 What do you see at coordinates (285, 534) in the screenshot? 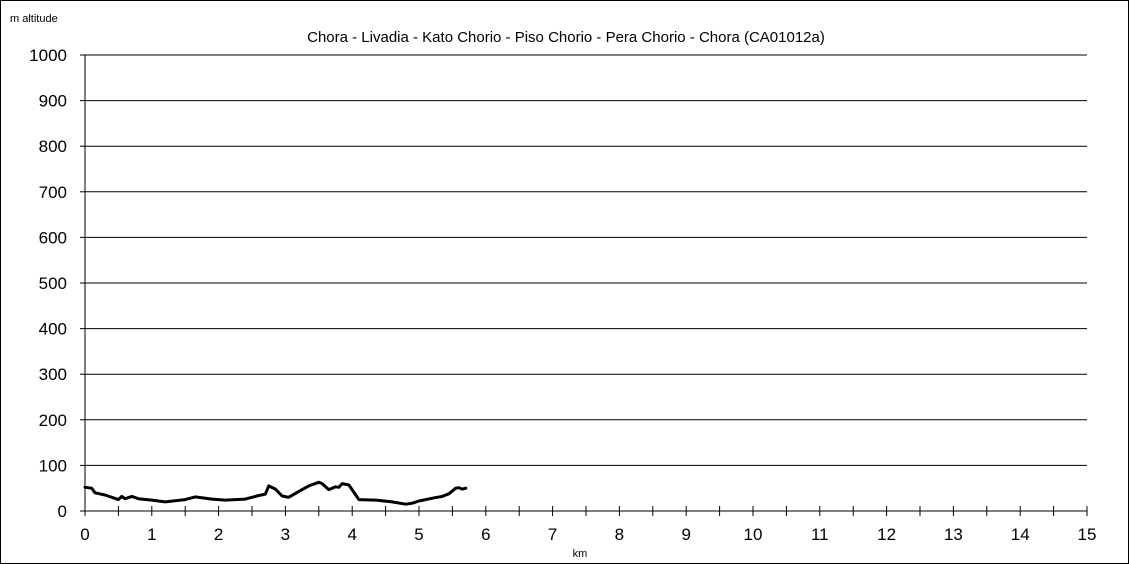
I see `x-tick-label-3: 3` at bounding box center [285, 534].